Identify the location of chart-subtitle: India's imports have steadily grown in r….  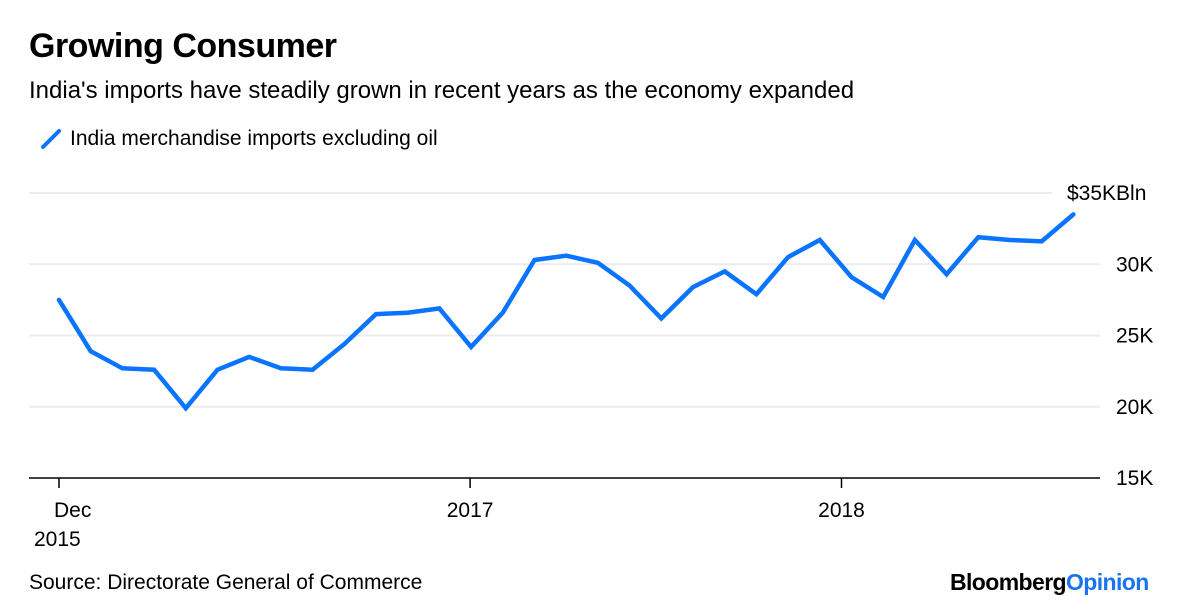
(442, 90).